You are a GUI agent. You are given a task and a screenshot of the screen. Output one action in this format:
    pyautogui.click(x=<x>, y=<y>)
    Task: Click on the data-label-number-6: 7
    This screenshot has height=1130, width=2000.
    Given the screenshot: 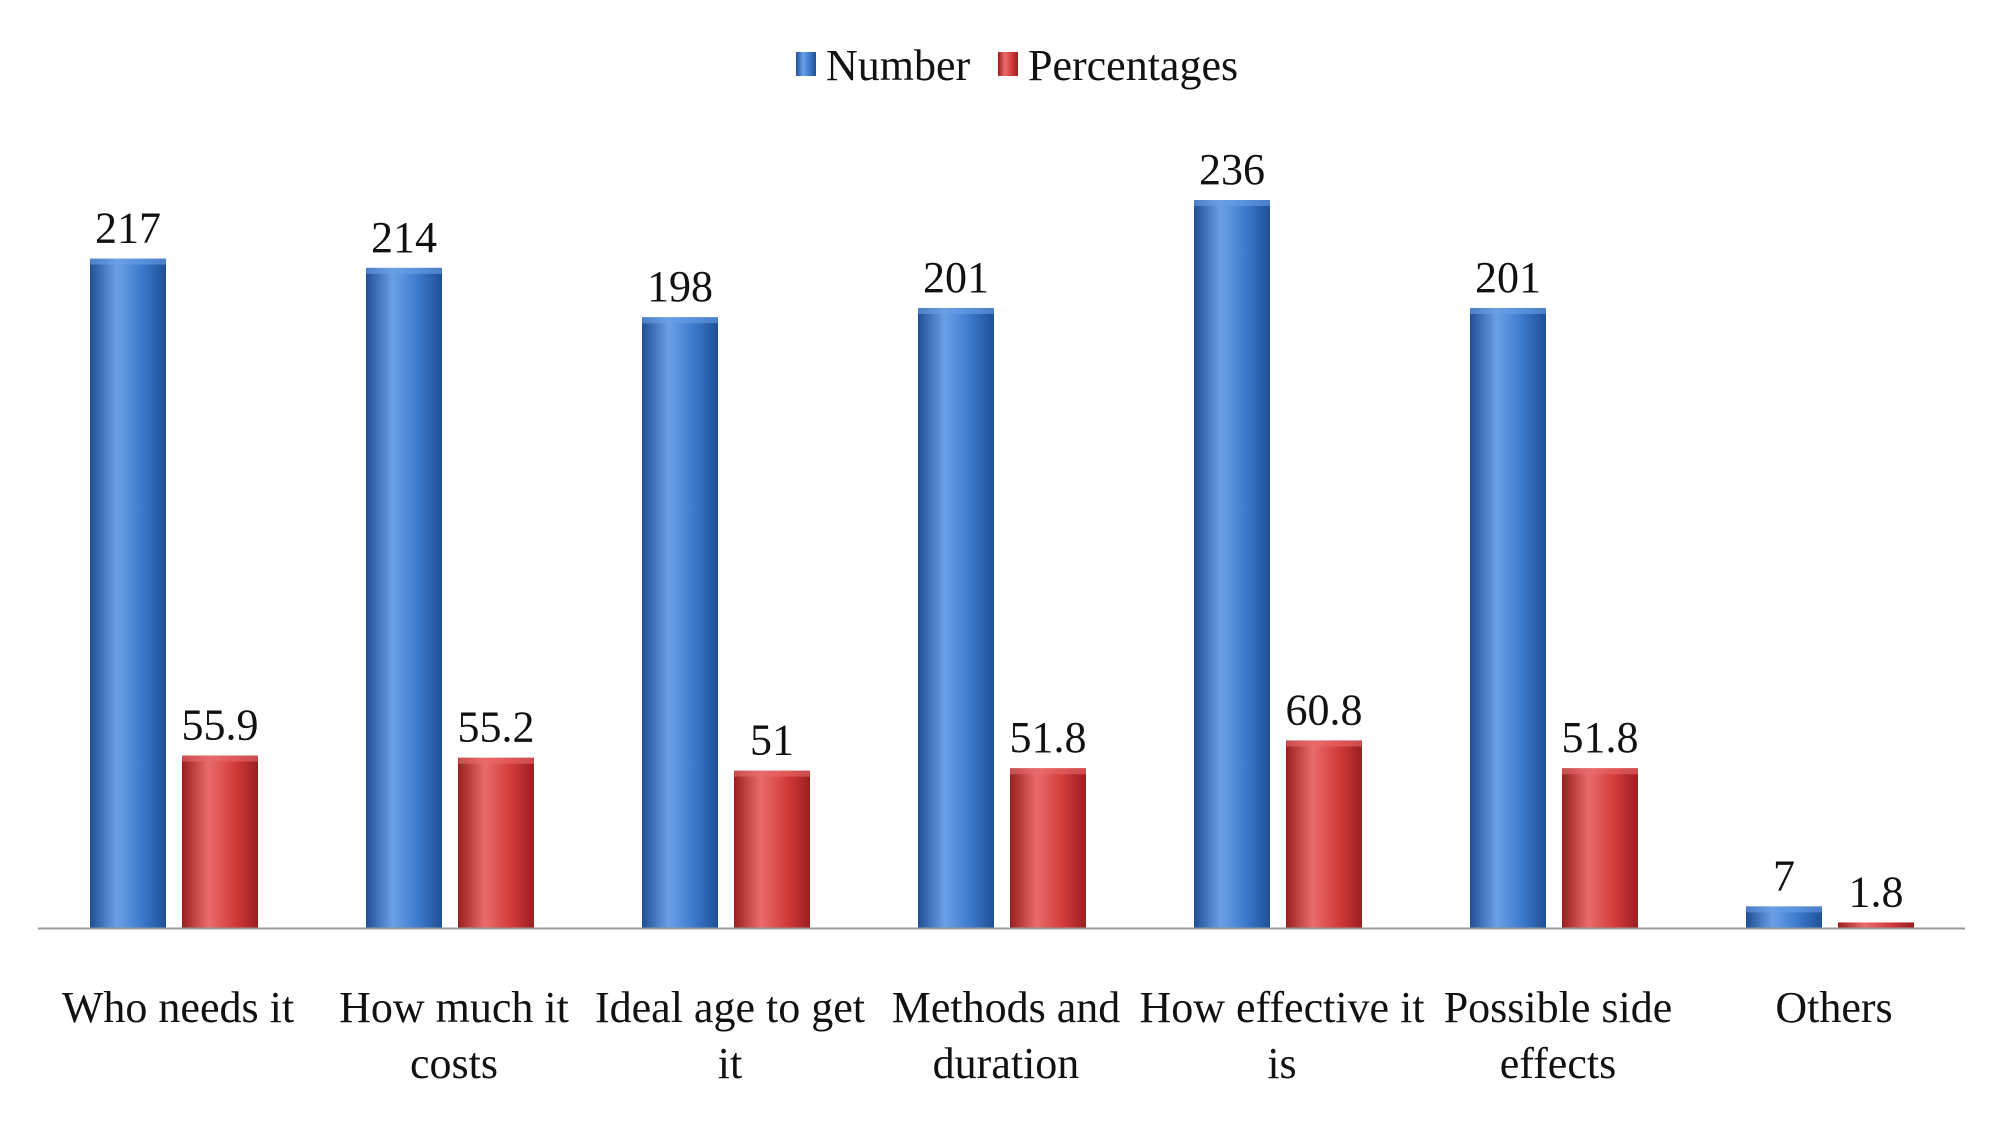 What is the action you would take?
    pyautogui.click(x=1784, y=875)
    